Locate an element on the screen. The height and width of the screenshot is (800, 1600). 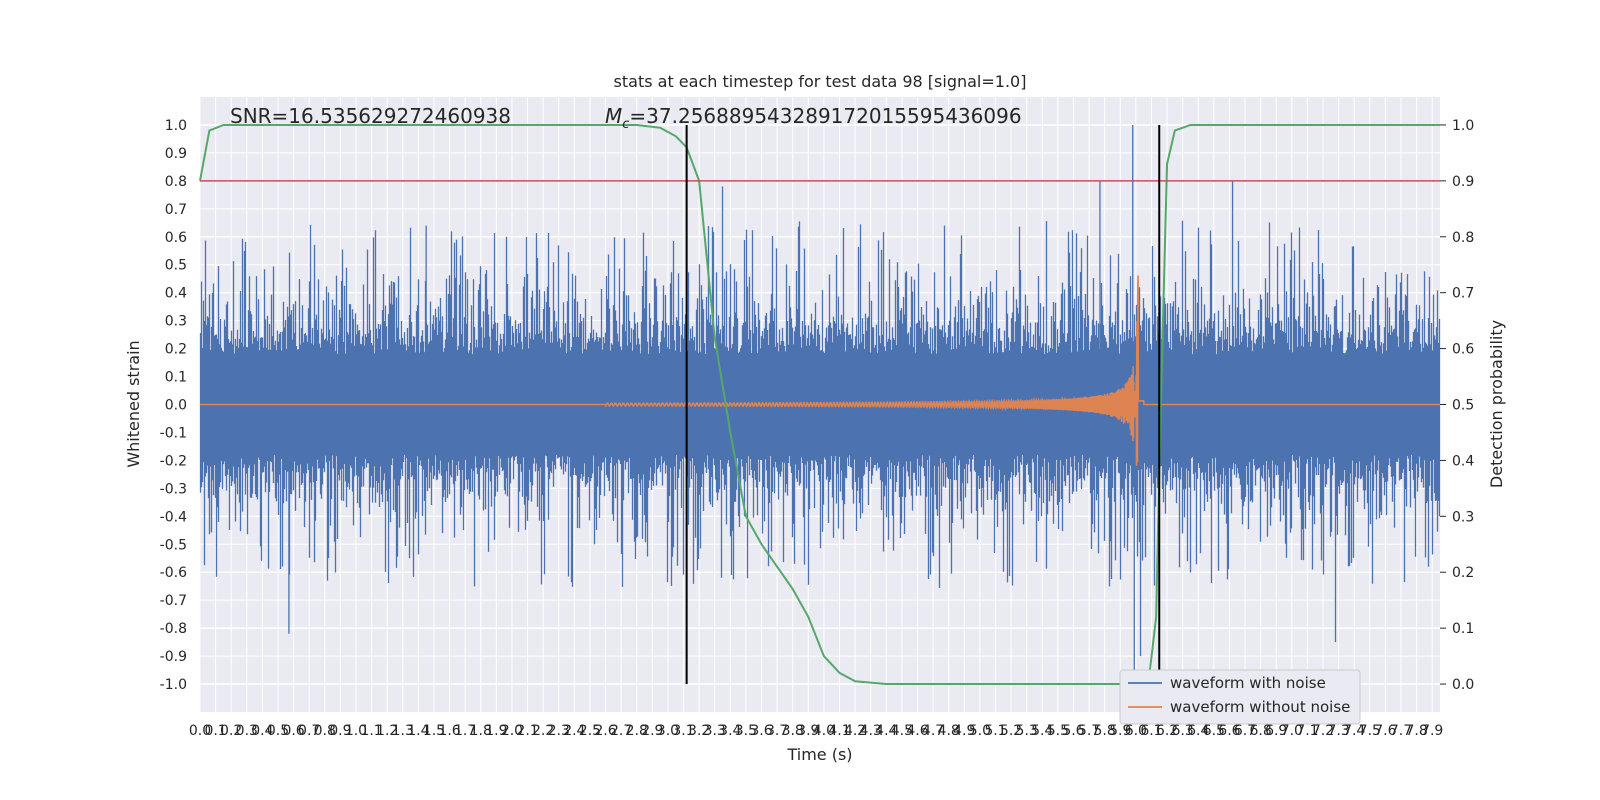
x-tick-label: 6.1 is located at coordinates (1151, 731).